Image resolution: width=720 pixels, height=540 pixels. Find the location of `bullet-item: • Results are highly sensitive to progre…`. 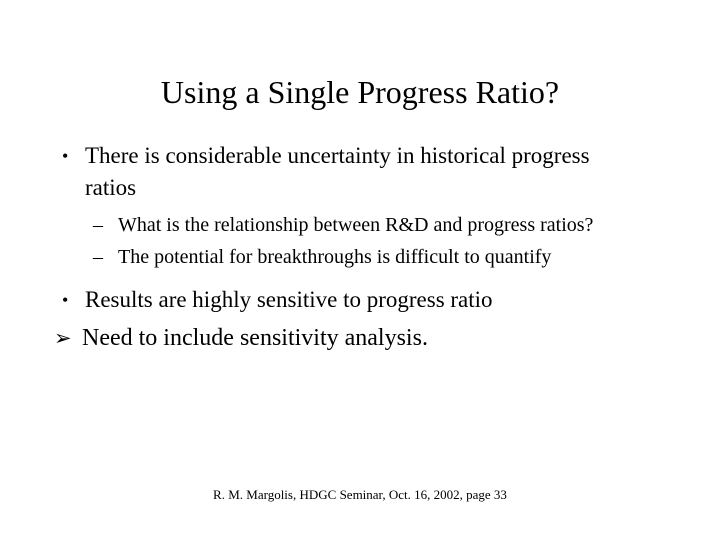

bullet-item: • Results are highly sensitive to progre… is located at coordinates (376, 300).